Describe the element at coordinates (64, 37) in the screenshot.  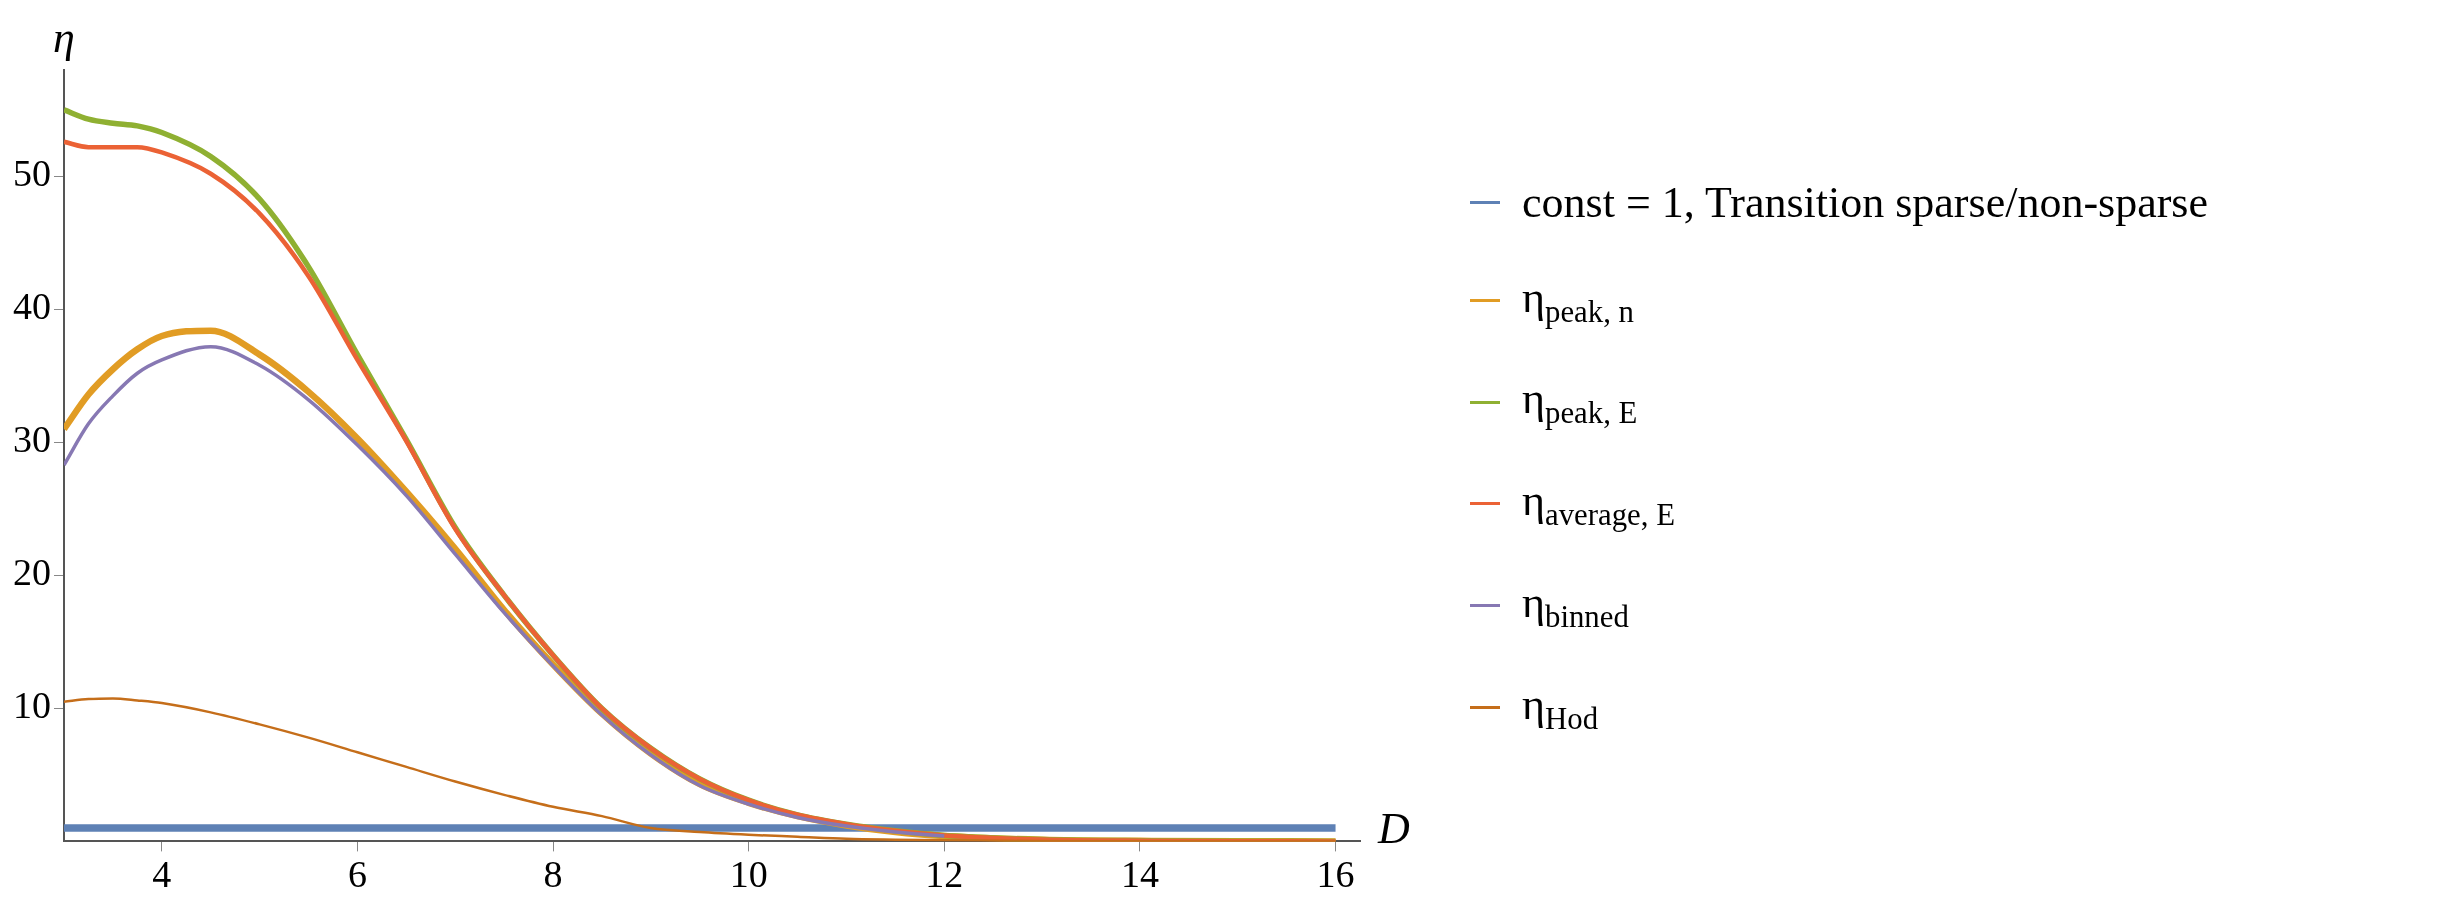
I see `y-axis-title: η` at that location.